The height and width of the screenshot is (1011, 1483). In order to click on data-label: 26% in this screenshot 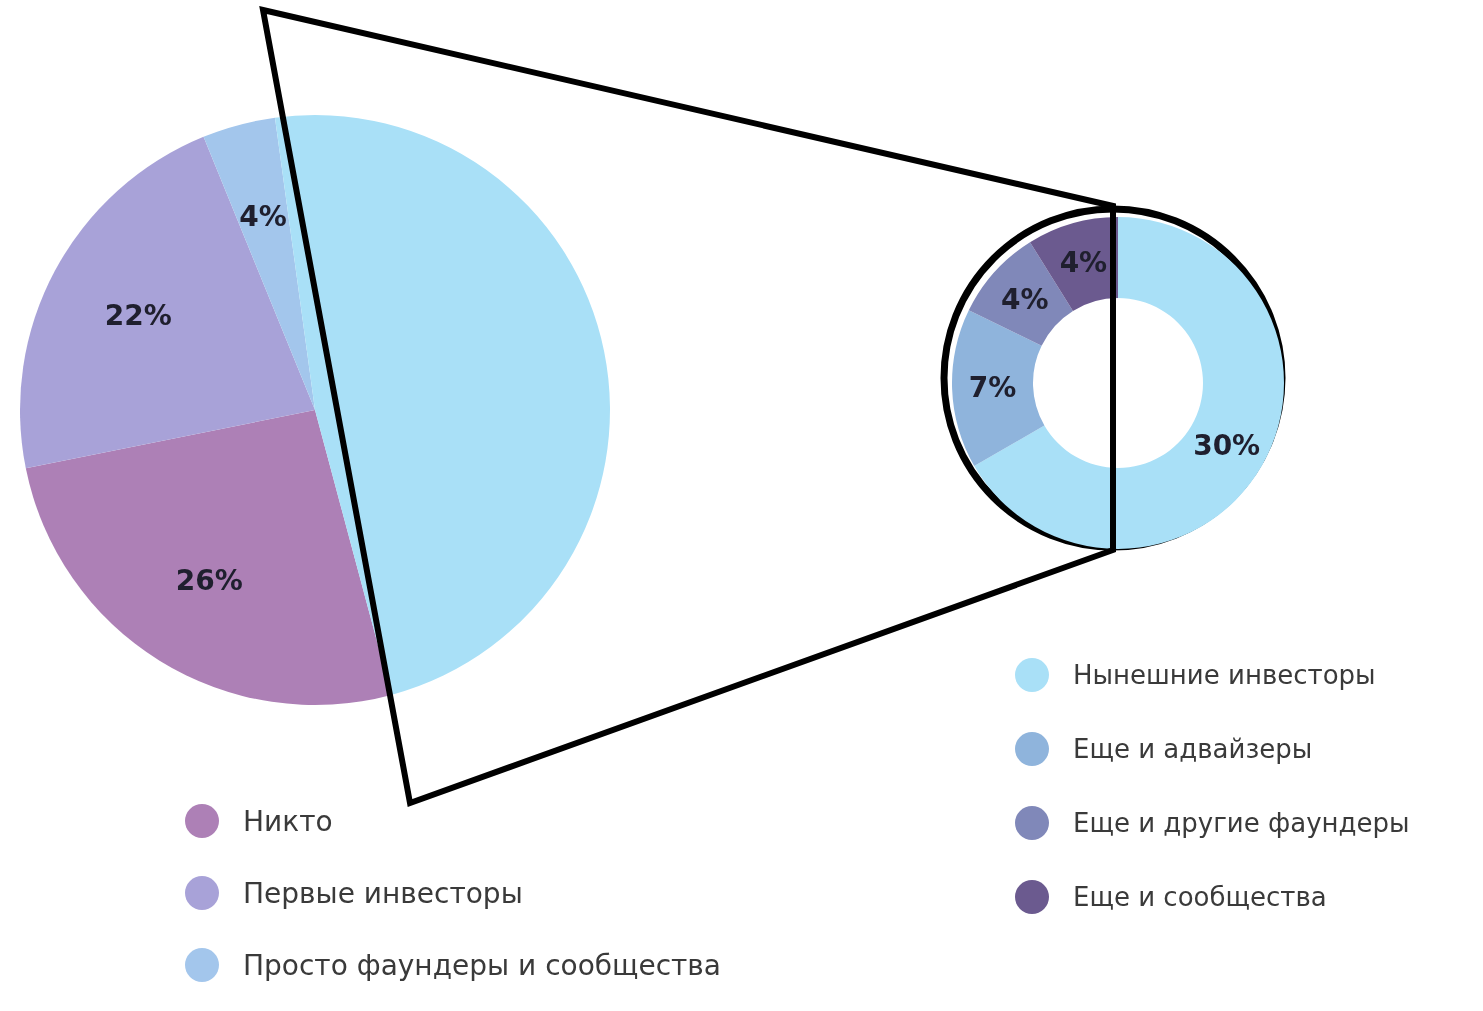, I will do `click(209, 580)`.